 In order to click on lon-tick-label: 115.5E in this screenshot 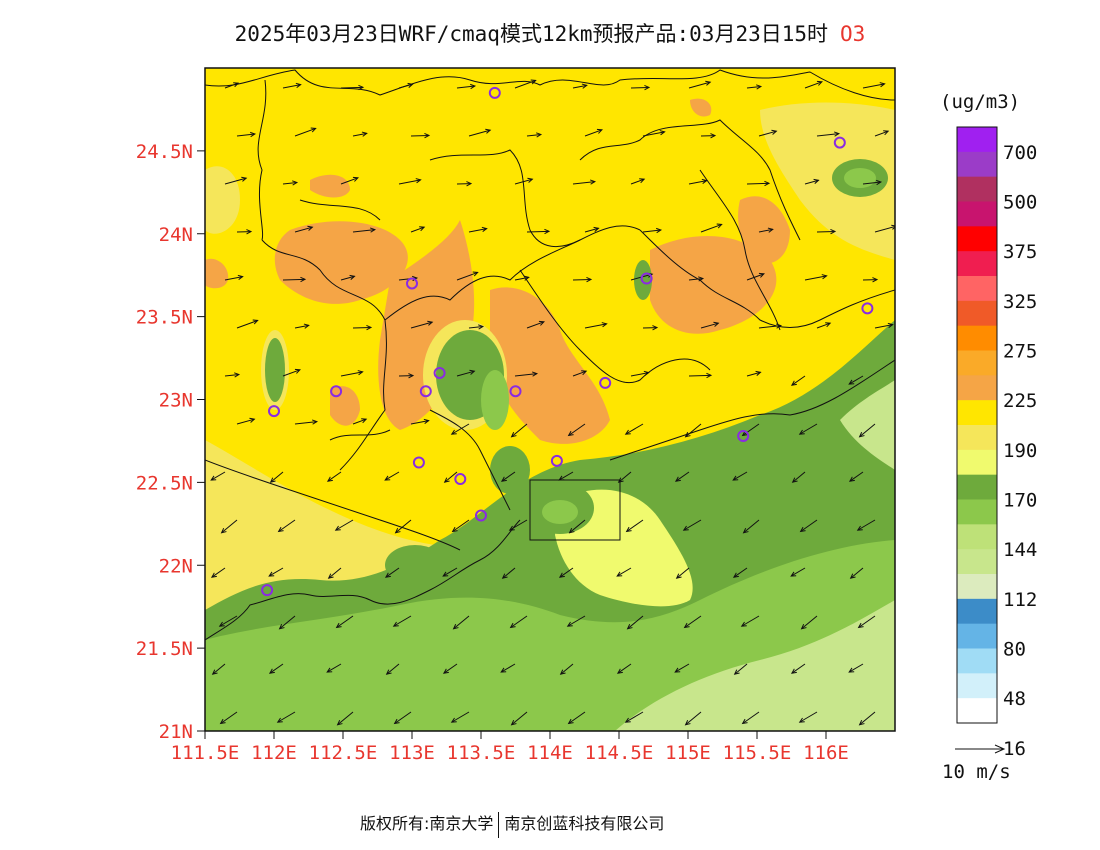, I will do `click(757, 753)`.